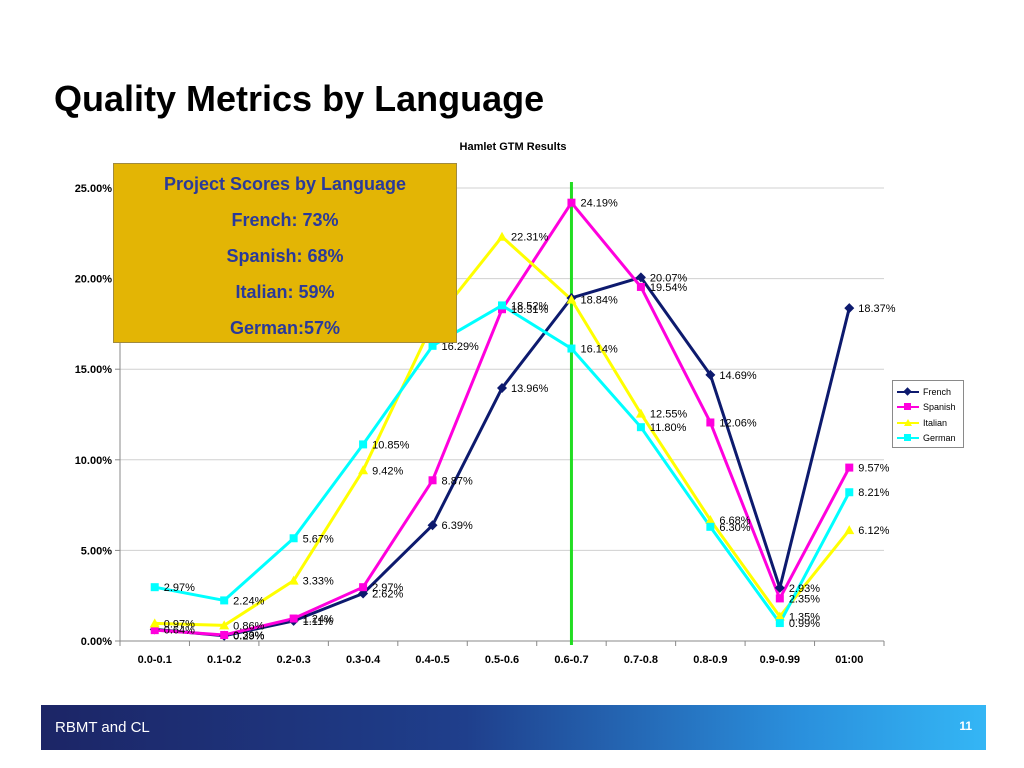 Image resolution: width=1024 pixels, height=768 pixels. What do you see at coordinates (928, 414) in the screenshot?
I see `chart-legend: French Spanish Italian German` at bounding box center [928, 414].